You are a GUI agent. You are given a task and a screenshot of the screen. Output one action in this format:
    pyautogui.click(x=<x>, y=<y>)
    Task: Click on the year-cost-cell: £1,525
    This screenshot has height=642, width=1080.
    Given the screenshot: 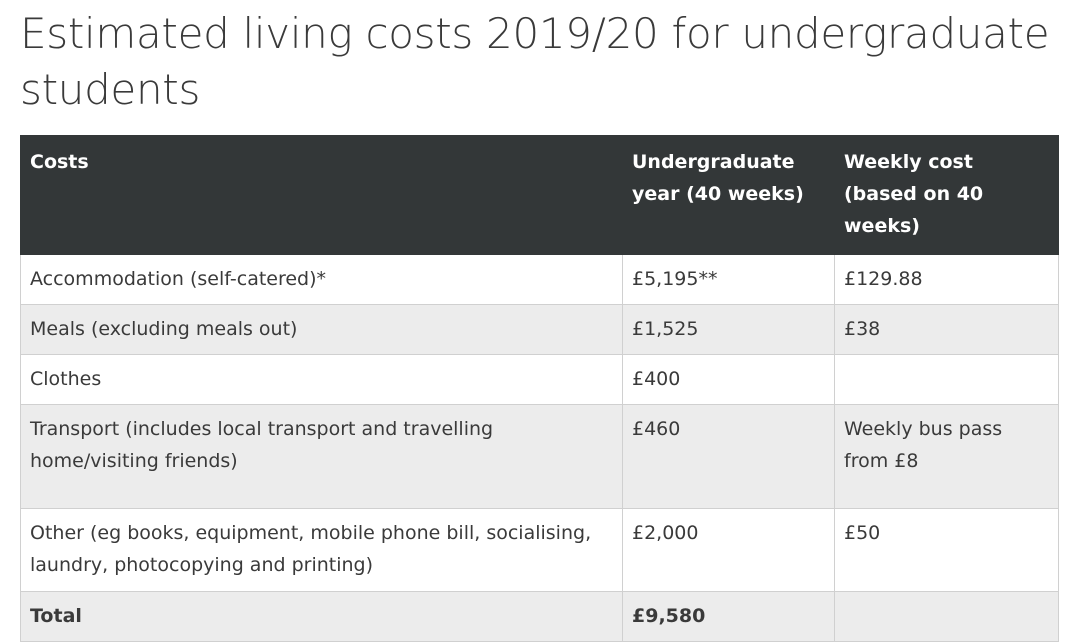 What is the action you would take?
    pyautogui.click(x=728, y=329)
    